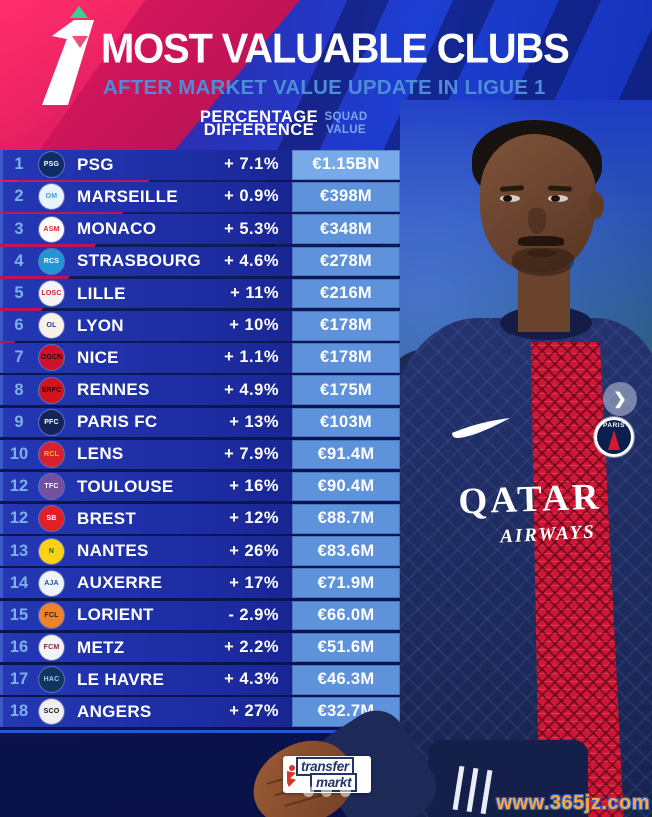  Describe the element at coordinates (51, 583) in the screenshot. I see `club-crest-abbr: AJA` at that location.